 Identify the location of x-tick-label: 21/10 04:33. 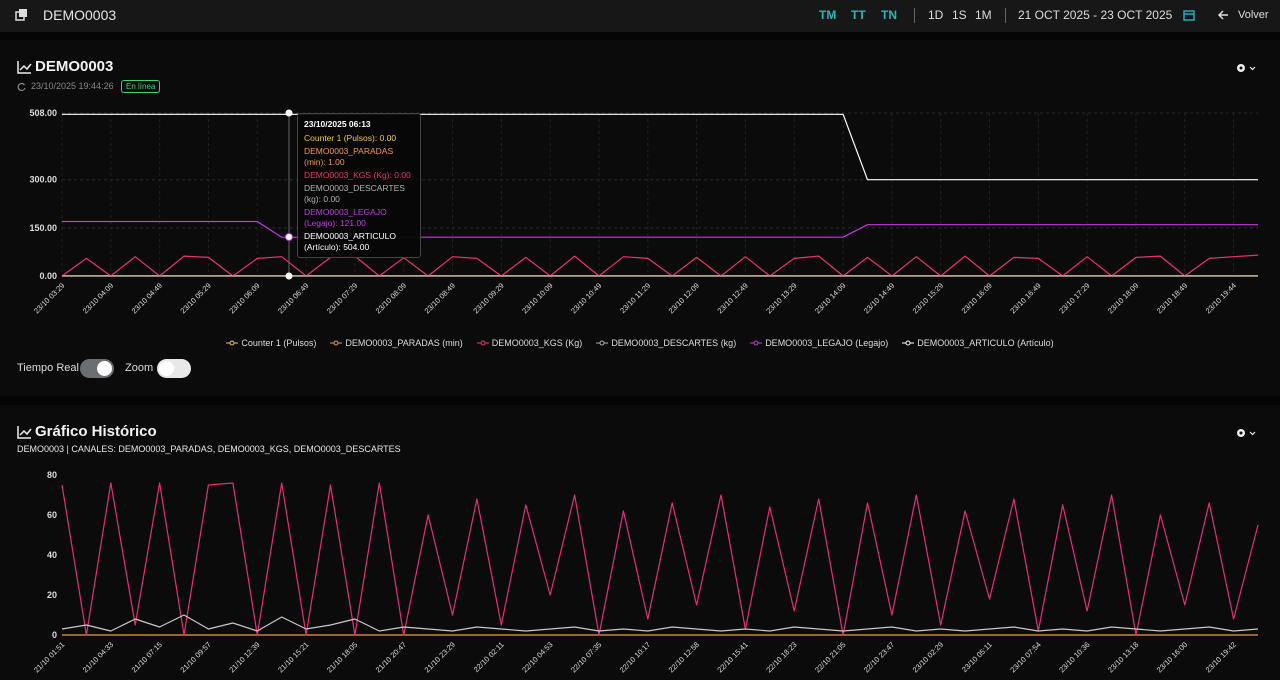
(98, 657).